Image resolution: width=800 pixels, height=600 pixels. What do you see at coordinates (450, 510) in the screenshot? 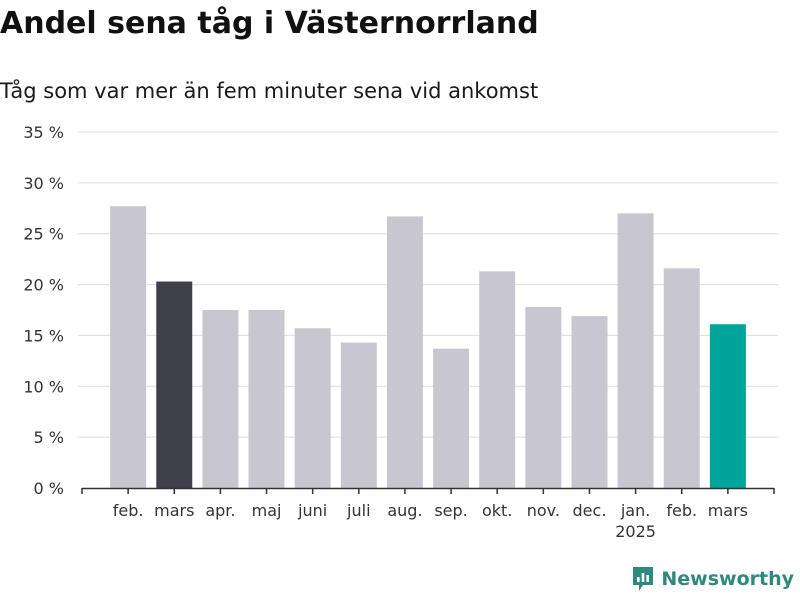
I see `x-tick-label: sep.` at bounding box center [450, 510].